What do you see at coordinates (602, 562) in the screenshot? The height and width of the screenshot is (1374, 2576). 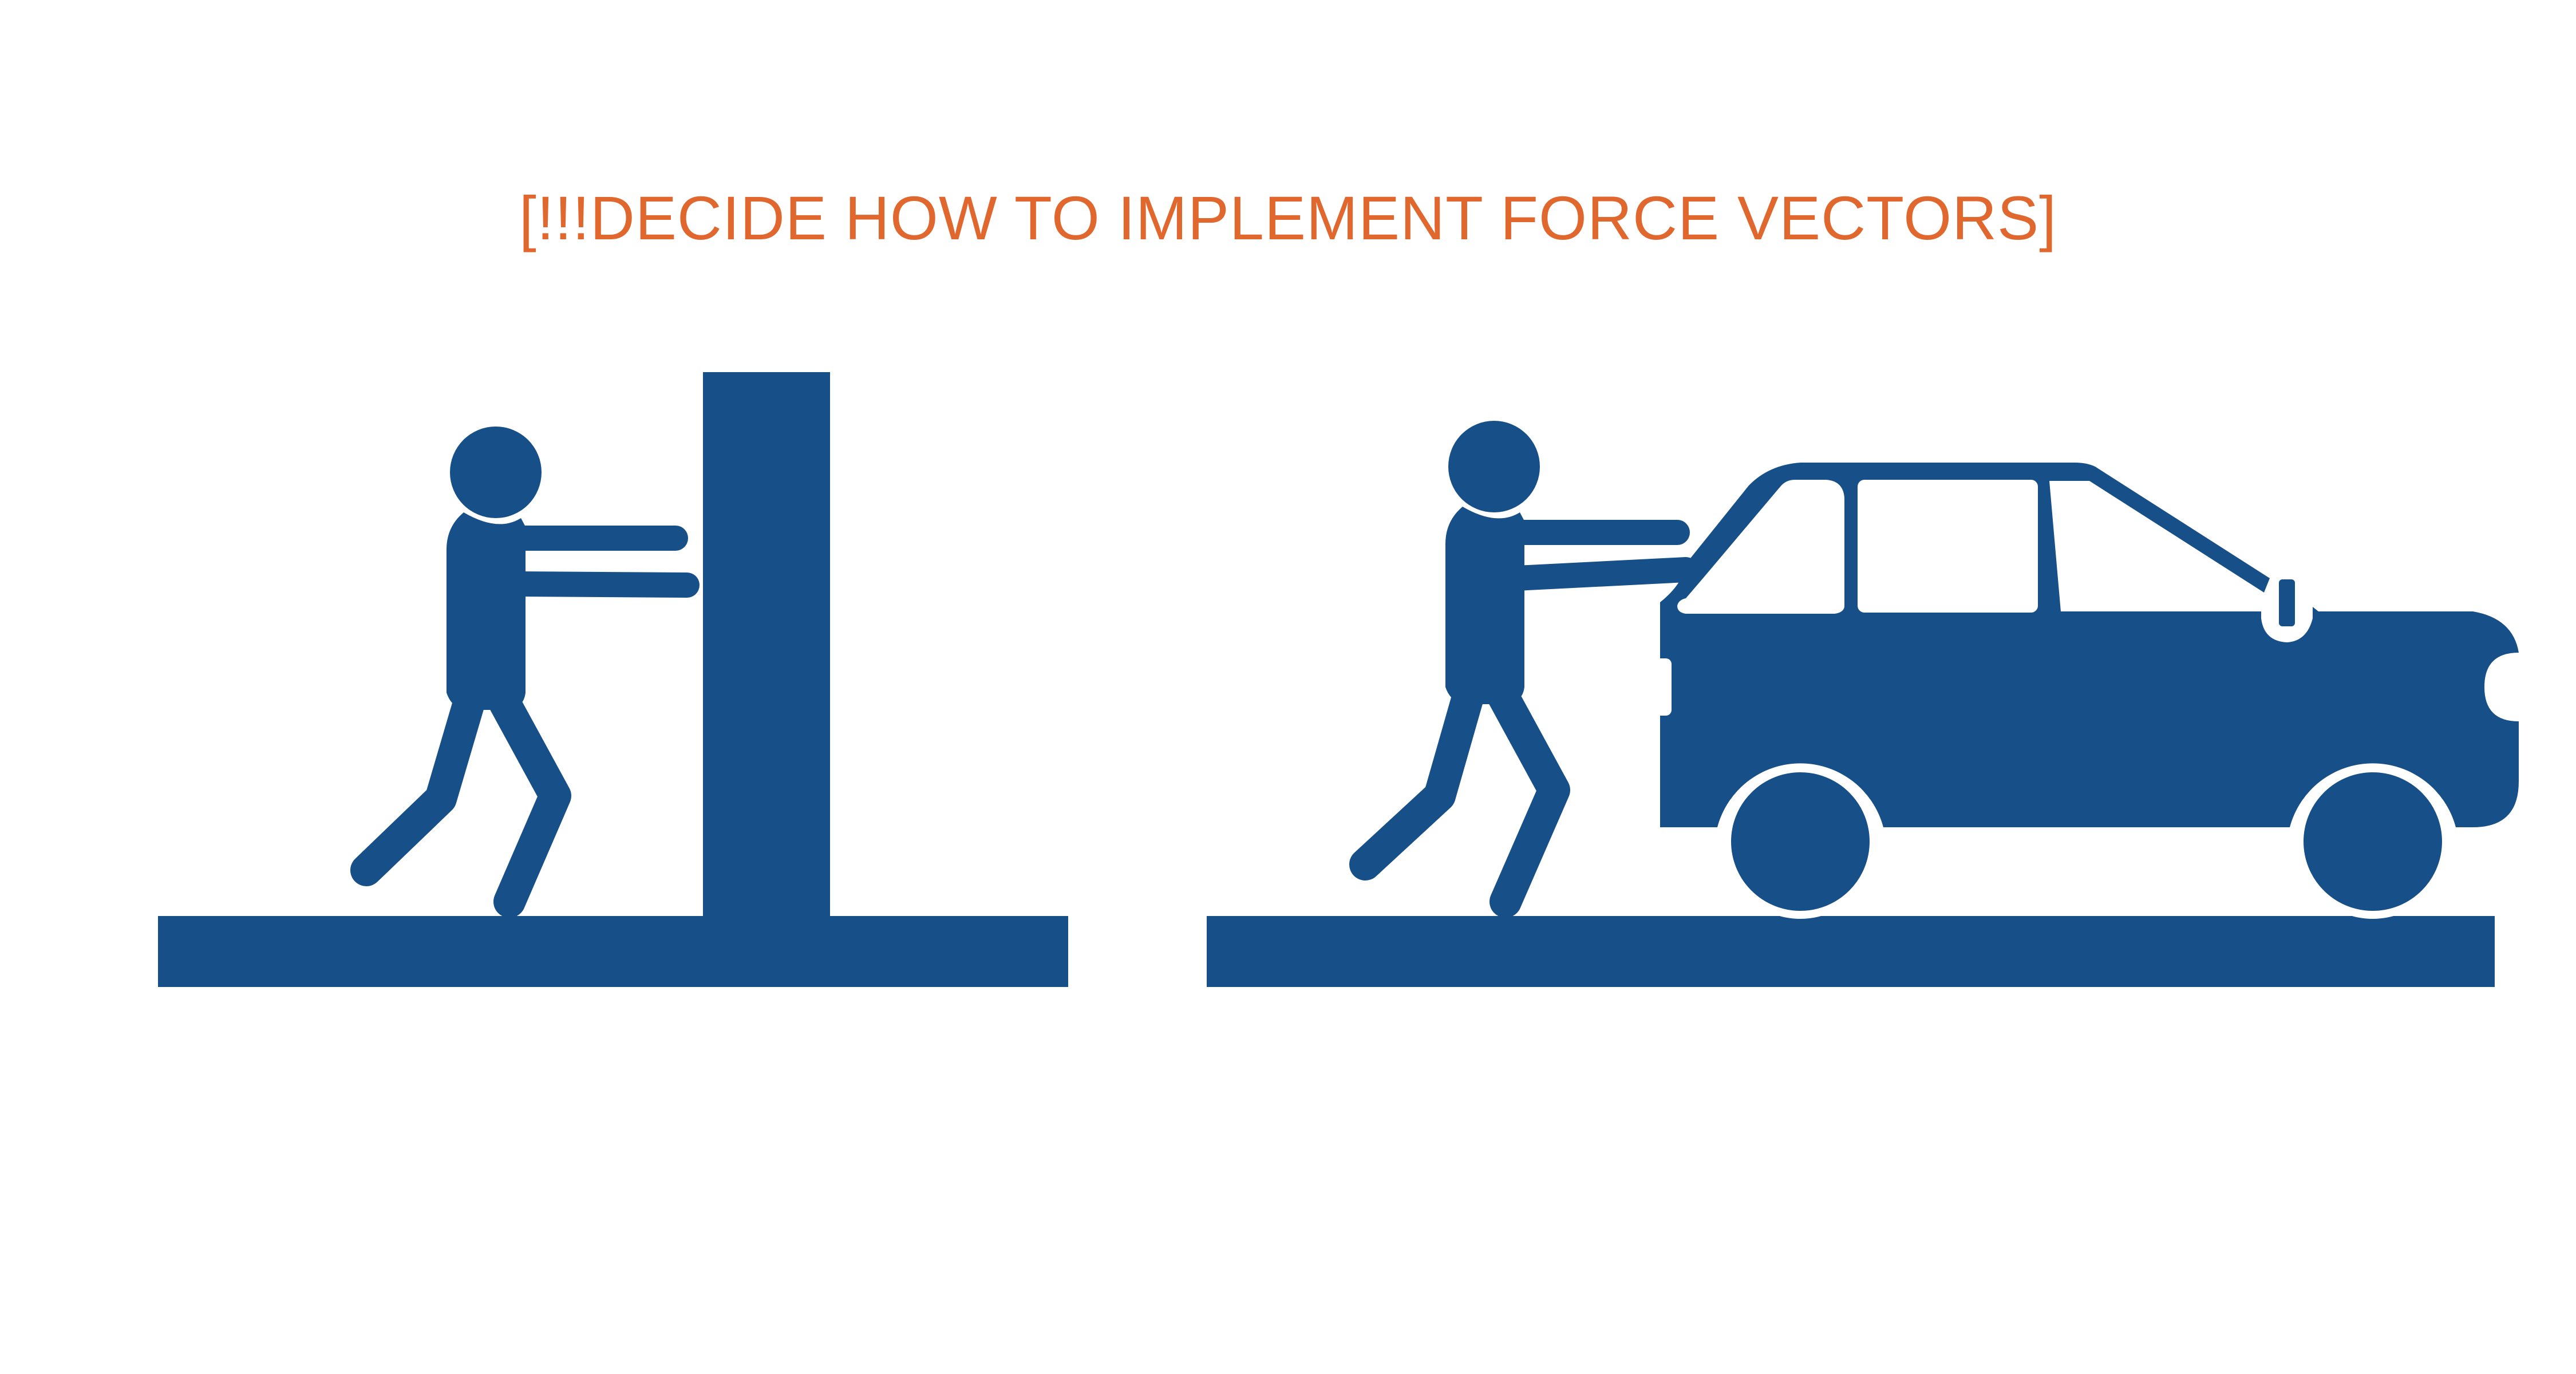 I see `person-left-arms` at bounding box center [602, 562].